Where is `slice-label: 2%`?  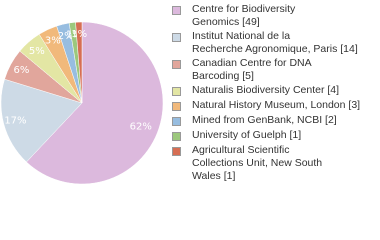
slice-label: 2% is located at coordinates (66, 36).